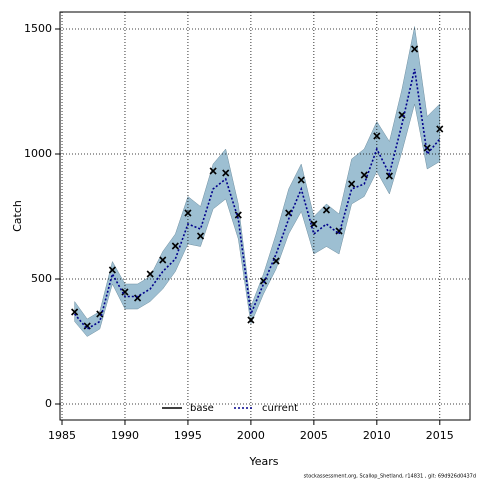  Describe the element at coordinates (280, 408) in the screenshot. I see `legend-label: current` at that location.